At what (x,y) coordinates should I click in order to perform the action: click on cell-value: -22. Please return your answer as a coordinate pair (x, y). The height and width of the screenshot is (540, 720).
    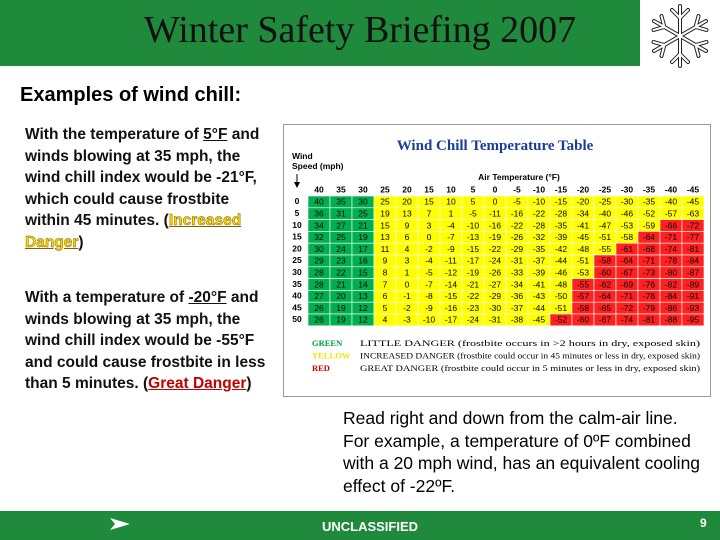
    Looking at the image, I should click on (473, 296).